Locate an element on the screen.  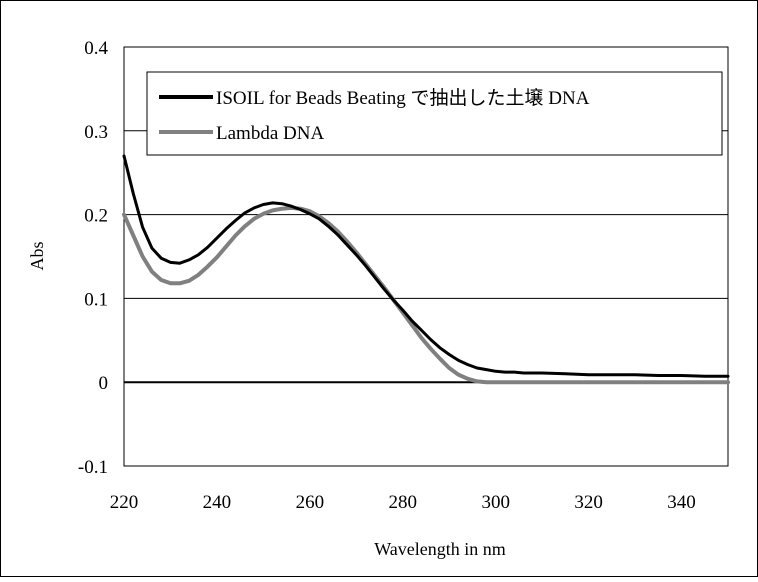
legend-label-series-2: Lambda DNA is located at coordinates (270, 133).